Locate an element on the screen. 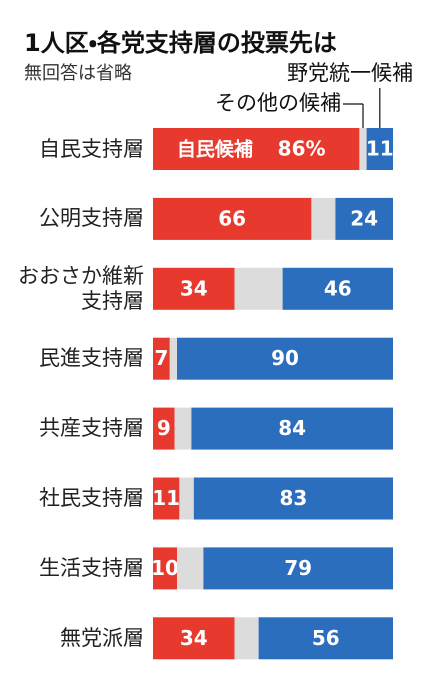  legend-label: 野党統一候補 is located at coordinates (350, 73).